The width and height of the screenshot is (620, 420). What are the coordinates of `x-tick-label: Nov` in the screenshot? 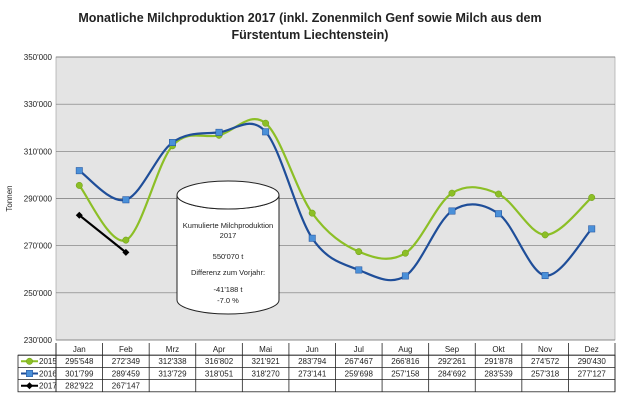 It's located at (545, 349).